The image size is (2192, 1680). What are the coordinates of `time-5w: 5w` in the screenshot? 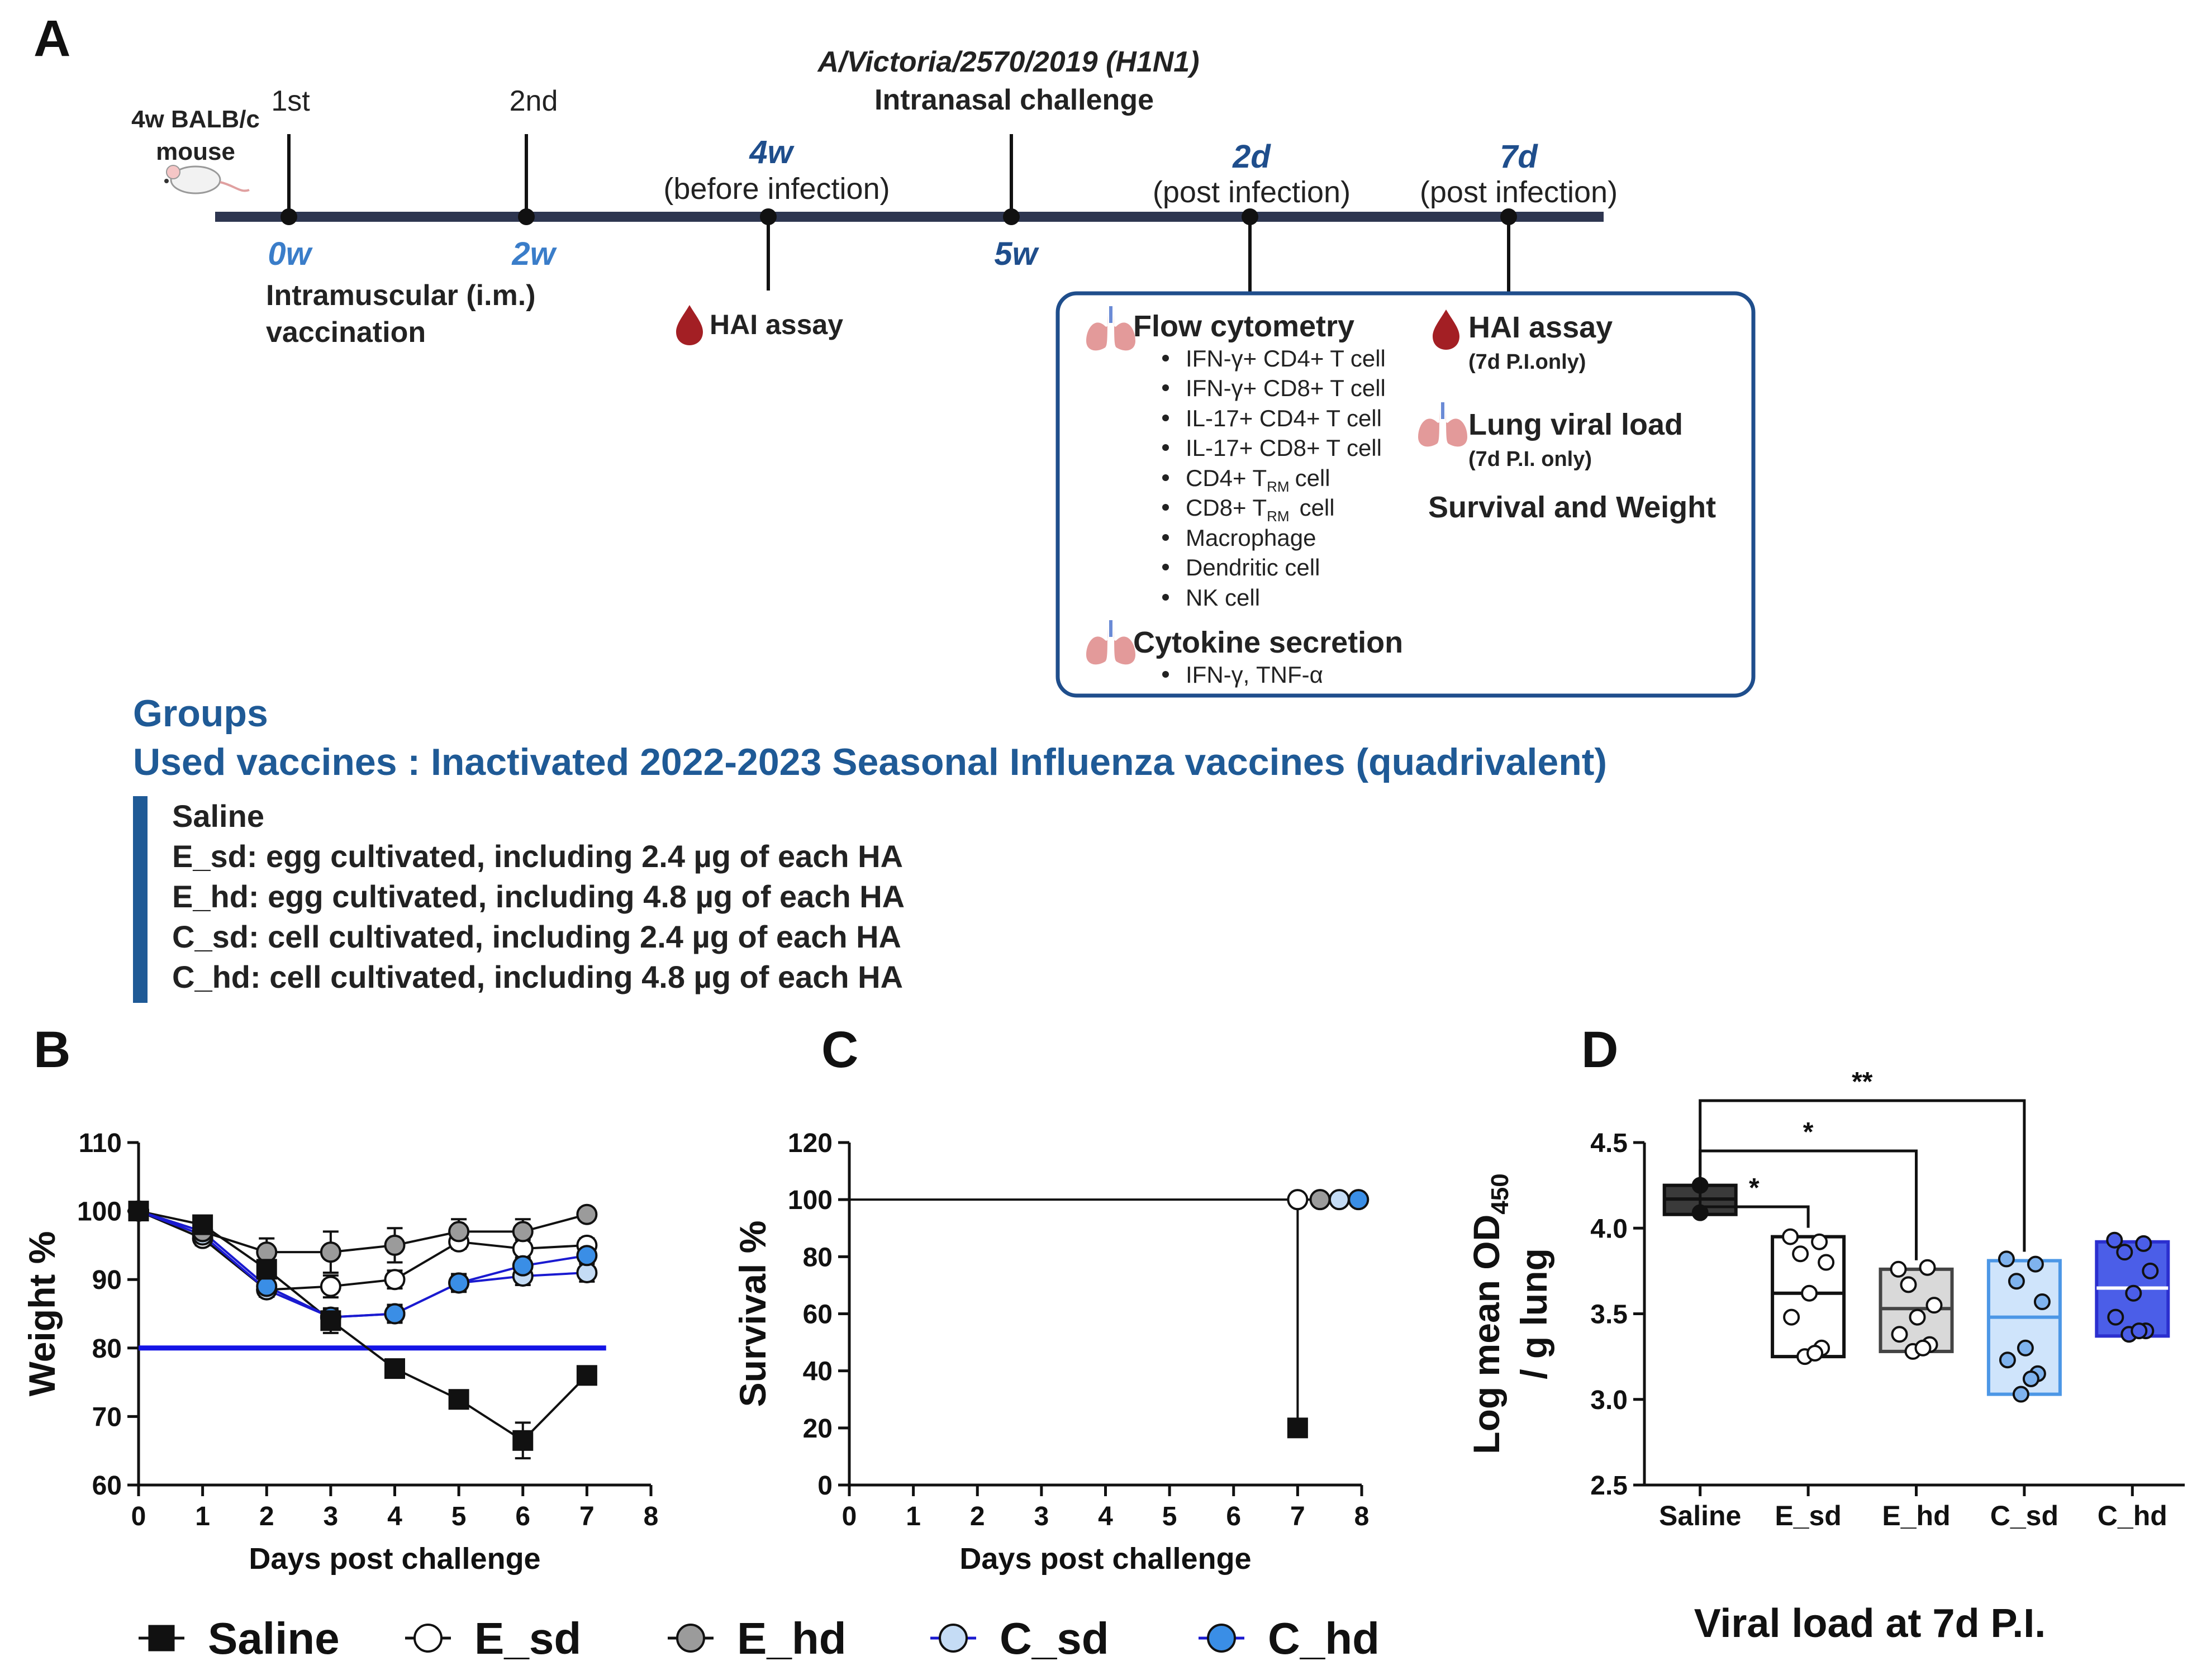 It's located at (1016, 254).